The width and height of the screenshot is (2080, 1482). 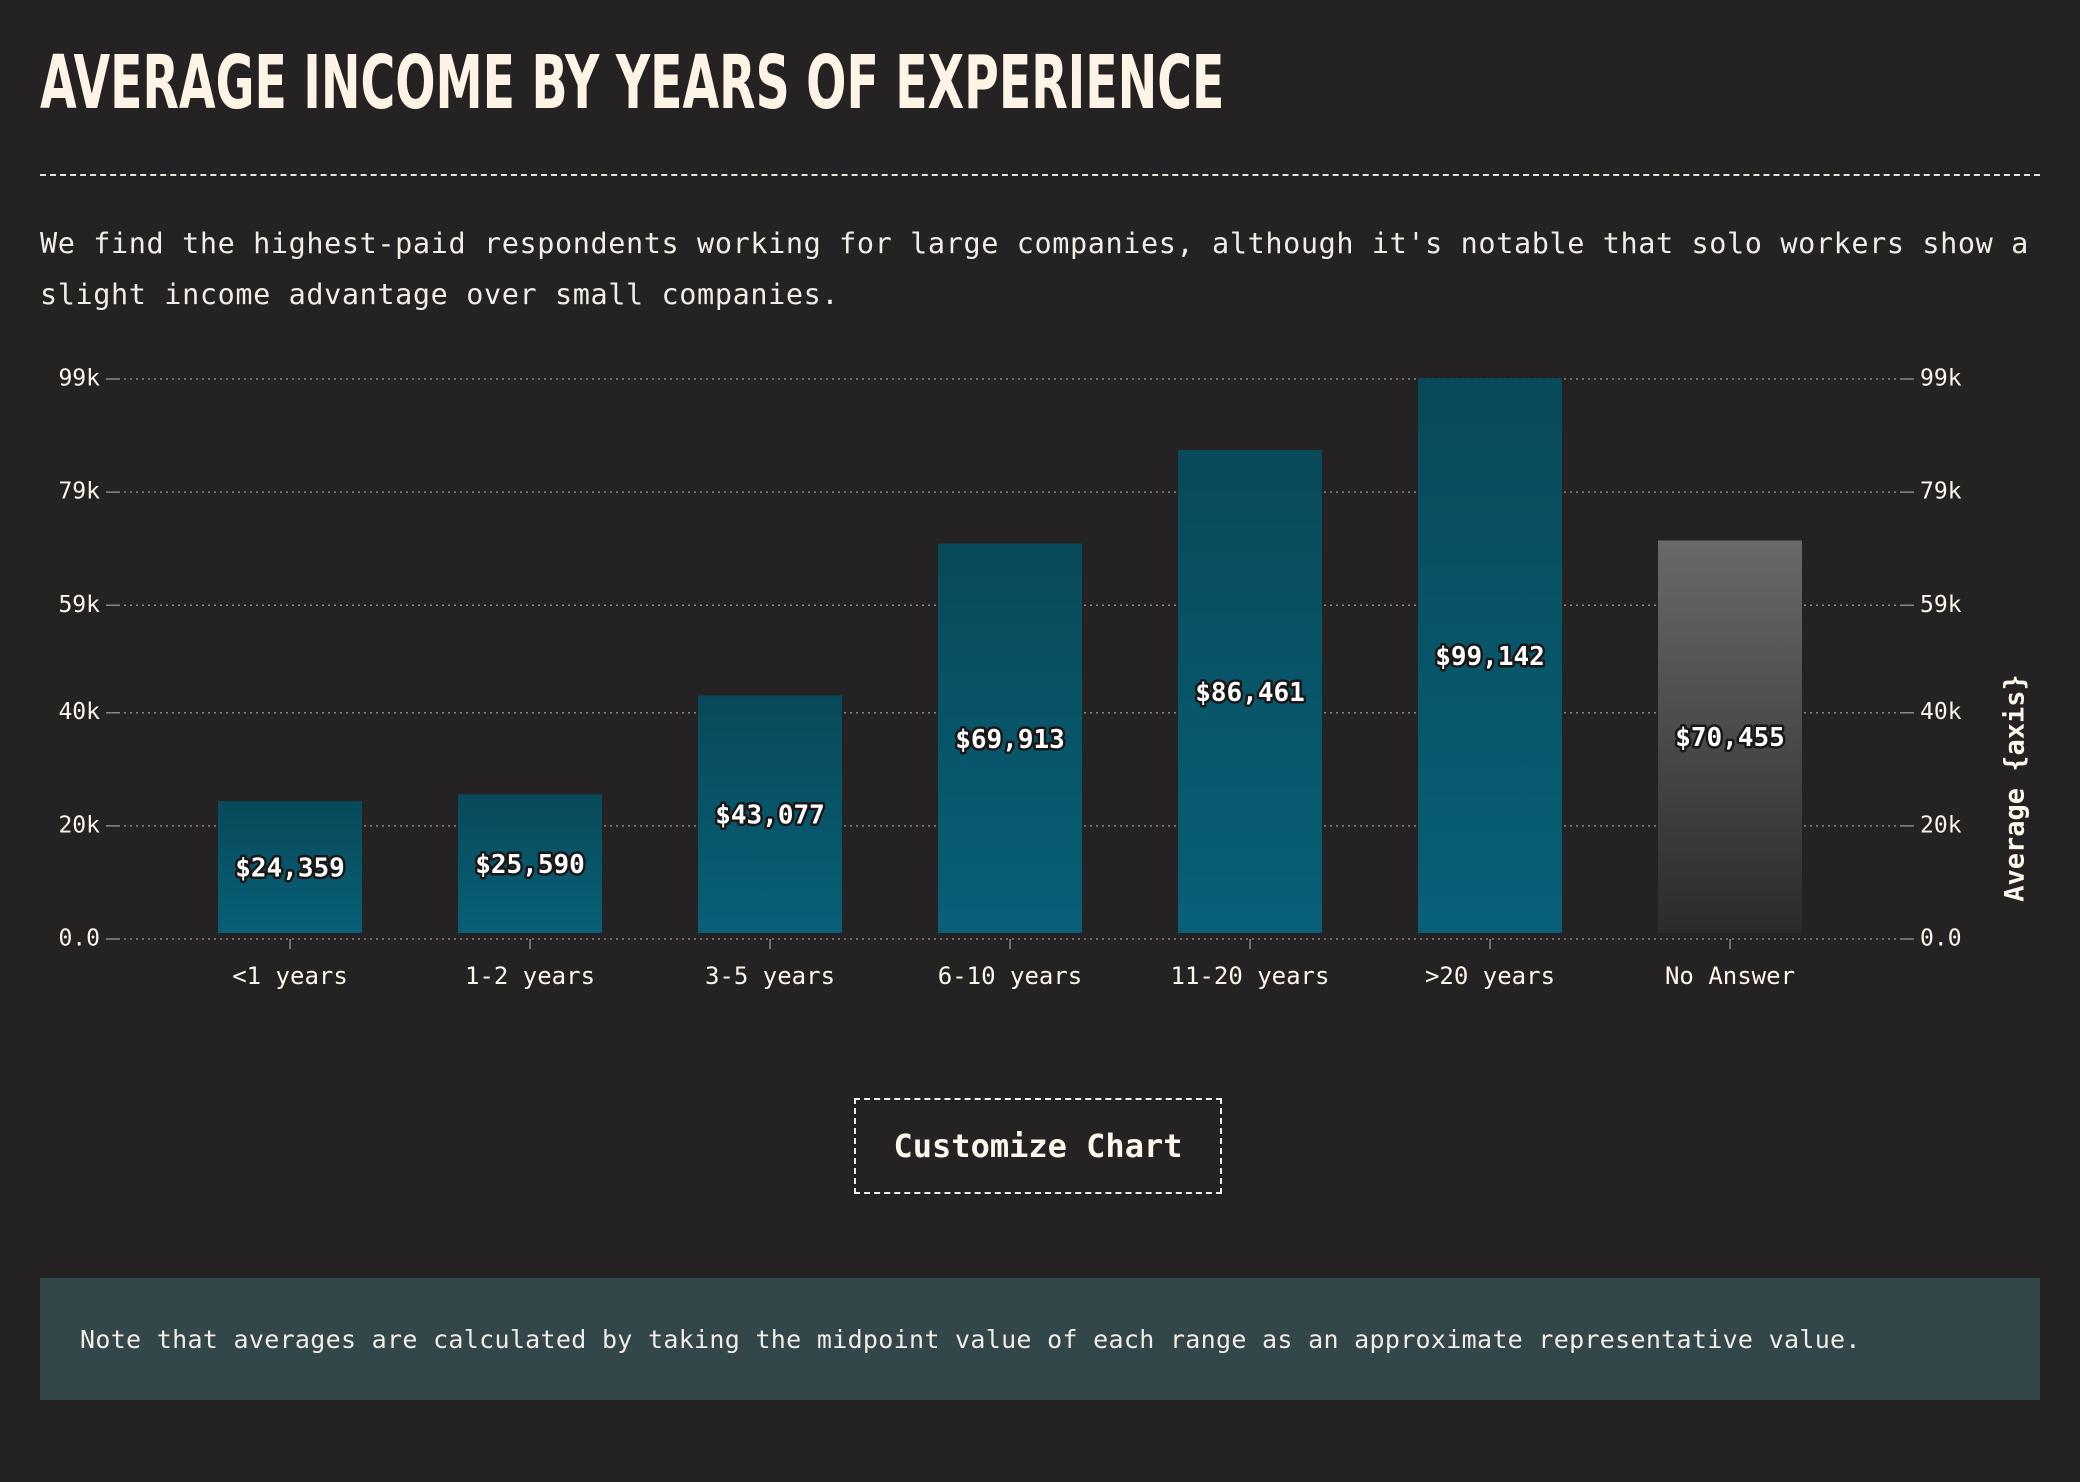 I want to click on y-tick-label-left: 59k, so click(x=79, y=605).